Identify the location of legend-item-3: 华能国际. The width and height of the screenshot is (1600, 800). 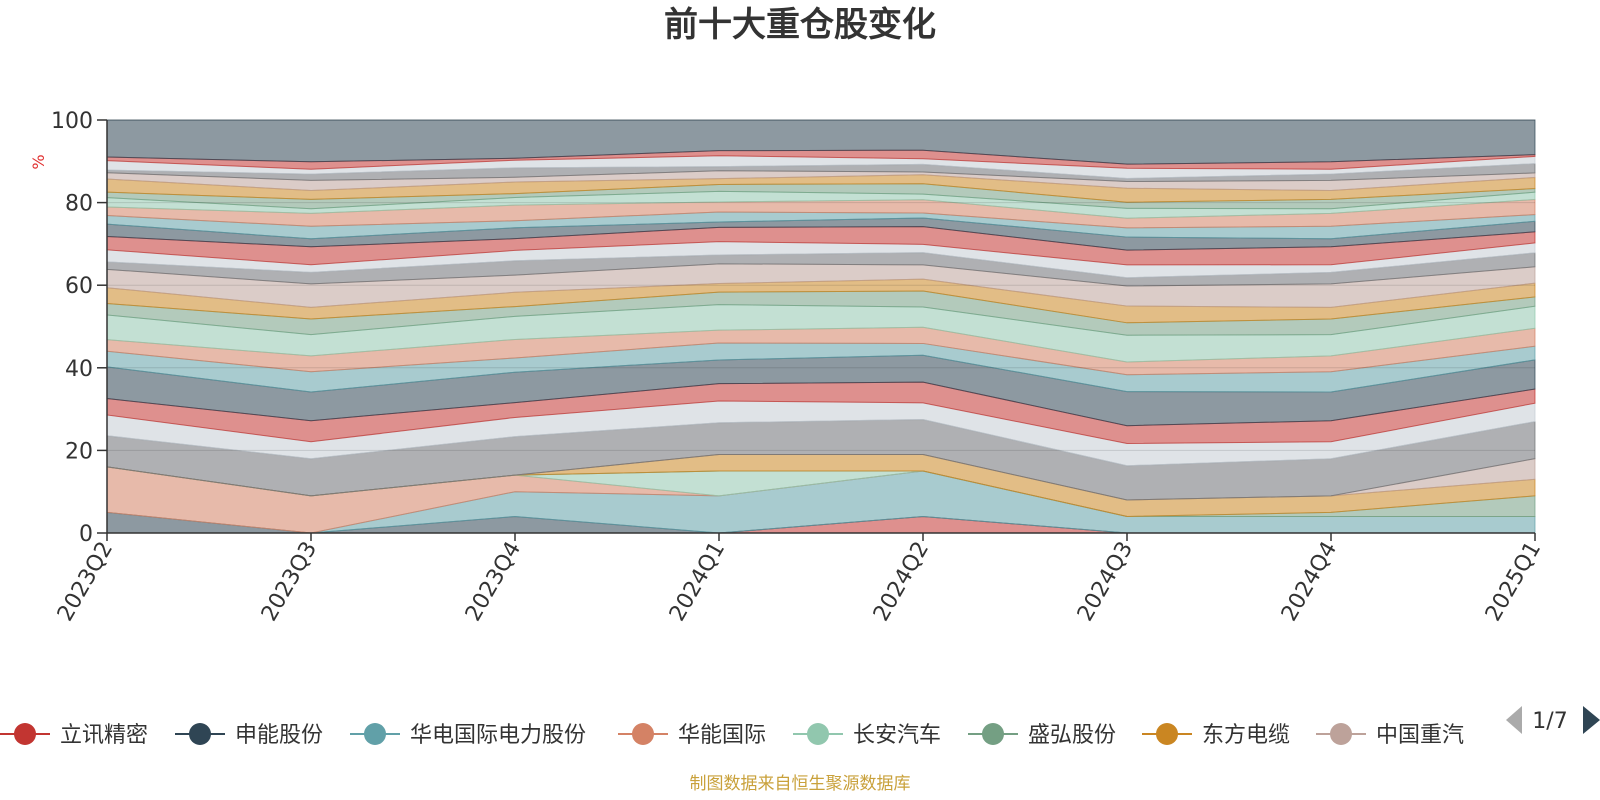
(692, 735).